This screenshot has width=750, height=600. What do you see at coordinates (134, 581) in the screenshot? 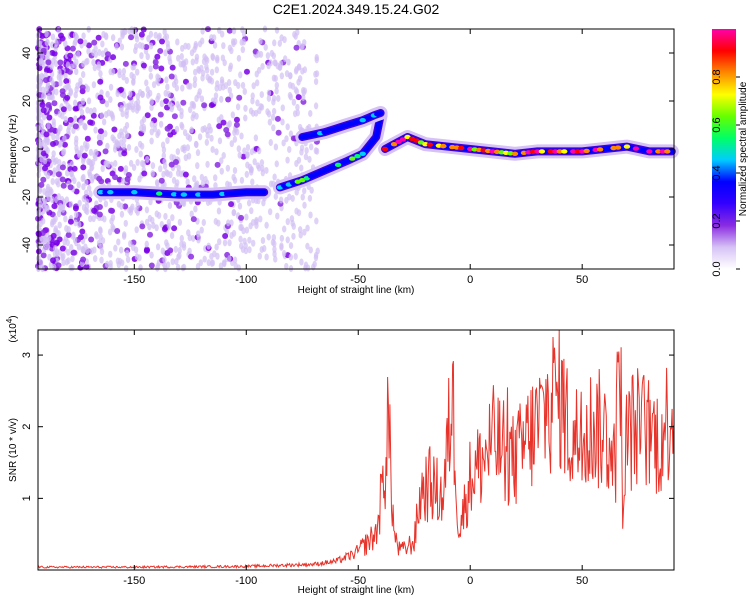
I see `snr-x-tick-label: -150` at bounding box center [134, 581].